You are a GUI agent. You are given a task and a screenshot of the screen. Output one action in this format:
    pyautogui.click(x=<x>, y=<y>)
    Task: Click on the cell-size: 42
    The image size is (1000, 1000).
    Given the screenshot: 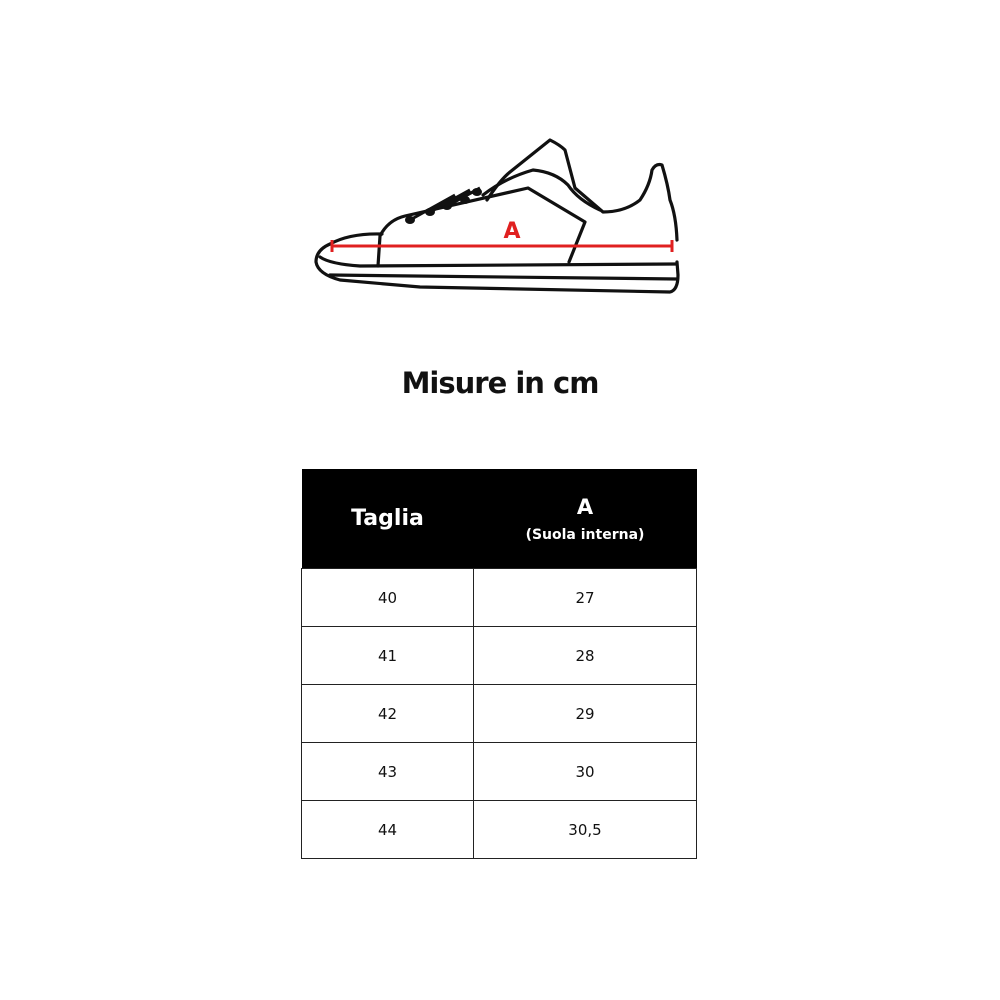 What is the action you would take?
    pyautogui.click(x=387, y=713)
    